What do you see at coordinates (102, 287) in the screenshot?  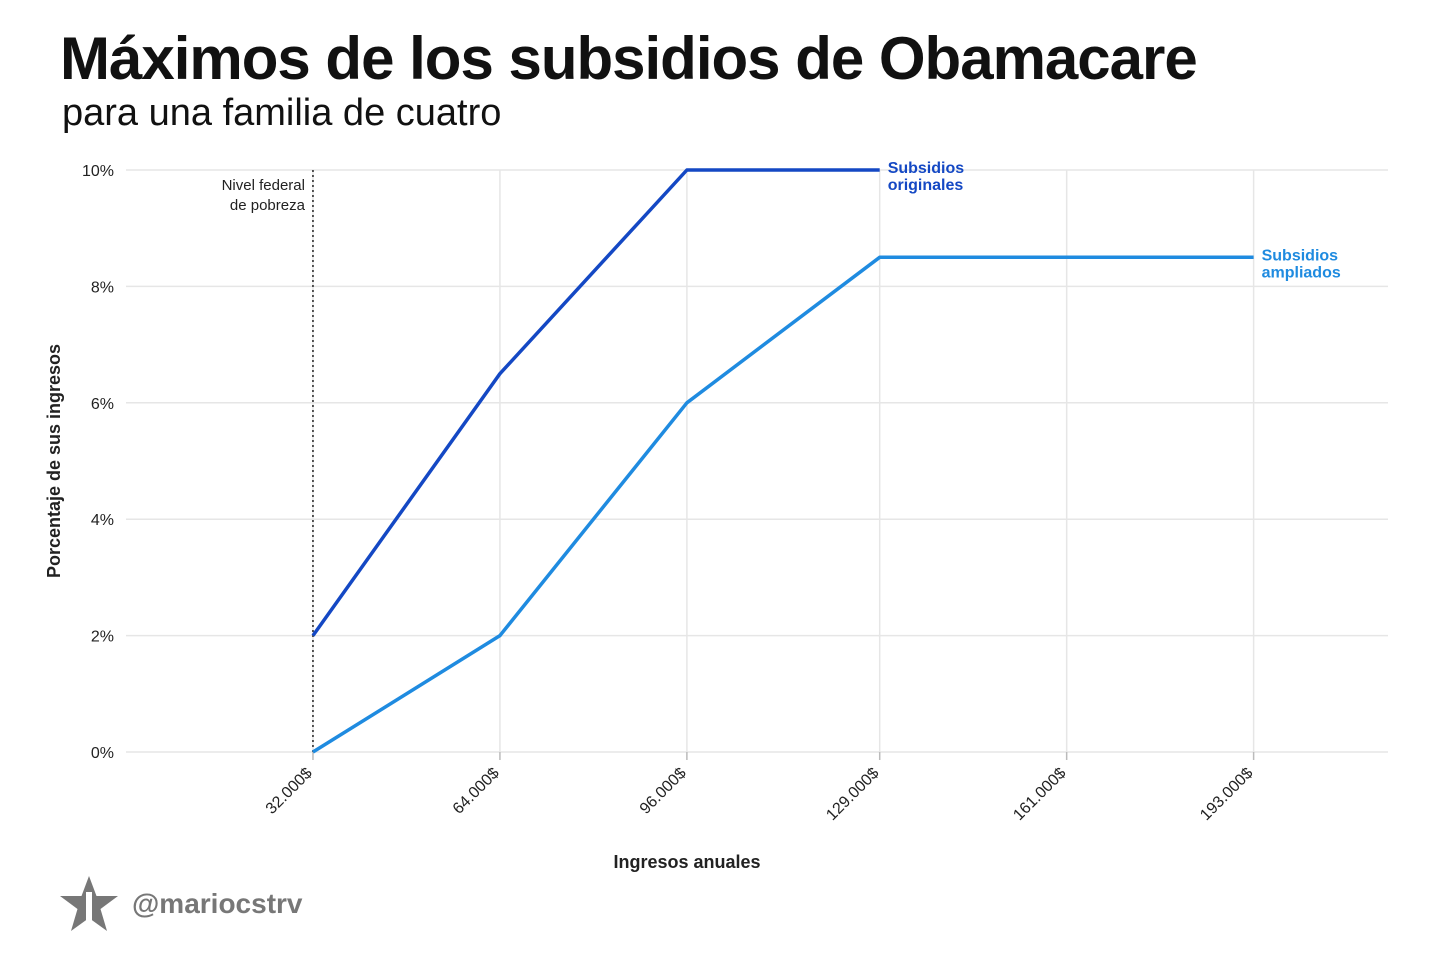 I see `y-tick-label: 8%` at bounding box center [102, 287].